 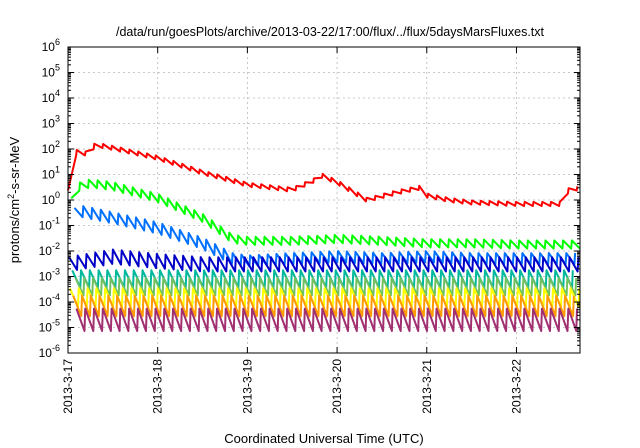 What do you see at coordinates (516, 386) in the screenshot?
I see `x-tick-label: 2013-3-22` at bounding box center [516, 386].